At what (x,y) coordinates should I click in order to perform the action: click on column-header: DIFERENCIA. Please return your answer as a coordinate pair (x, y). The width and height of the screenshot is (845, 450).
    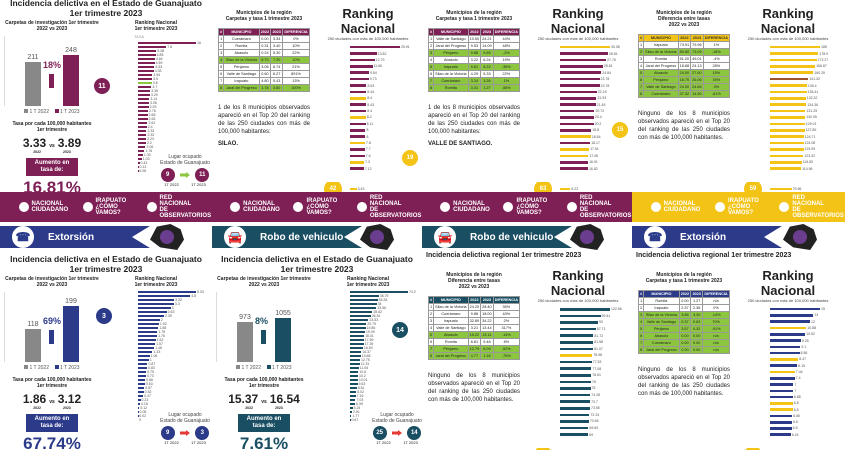
    Looking at the image, I should click on (506, 32).